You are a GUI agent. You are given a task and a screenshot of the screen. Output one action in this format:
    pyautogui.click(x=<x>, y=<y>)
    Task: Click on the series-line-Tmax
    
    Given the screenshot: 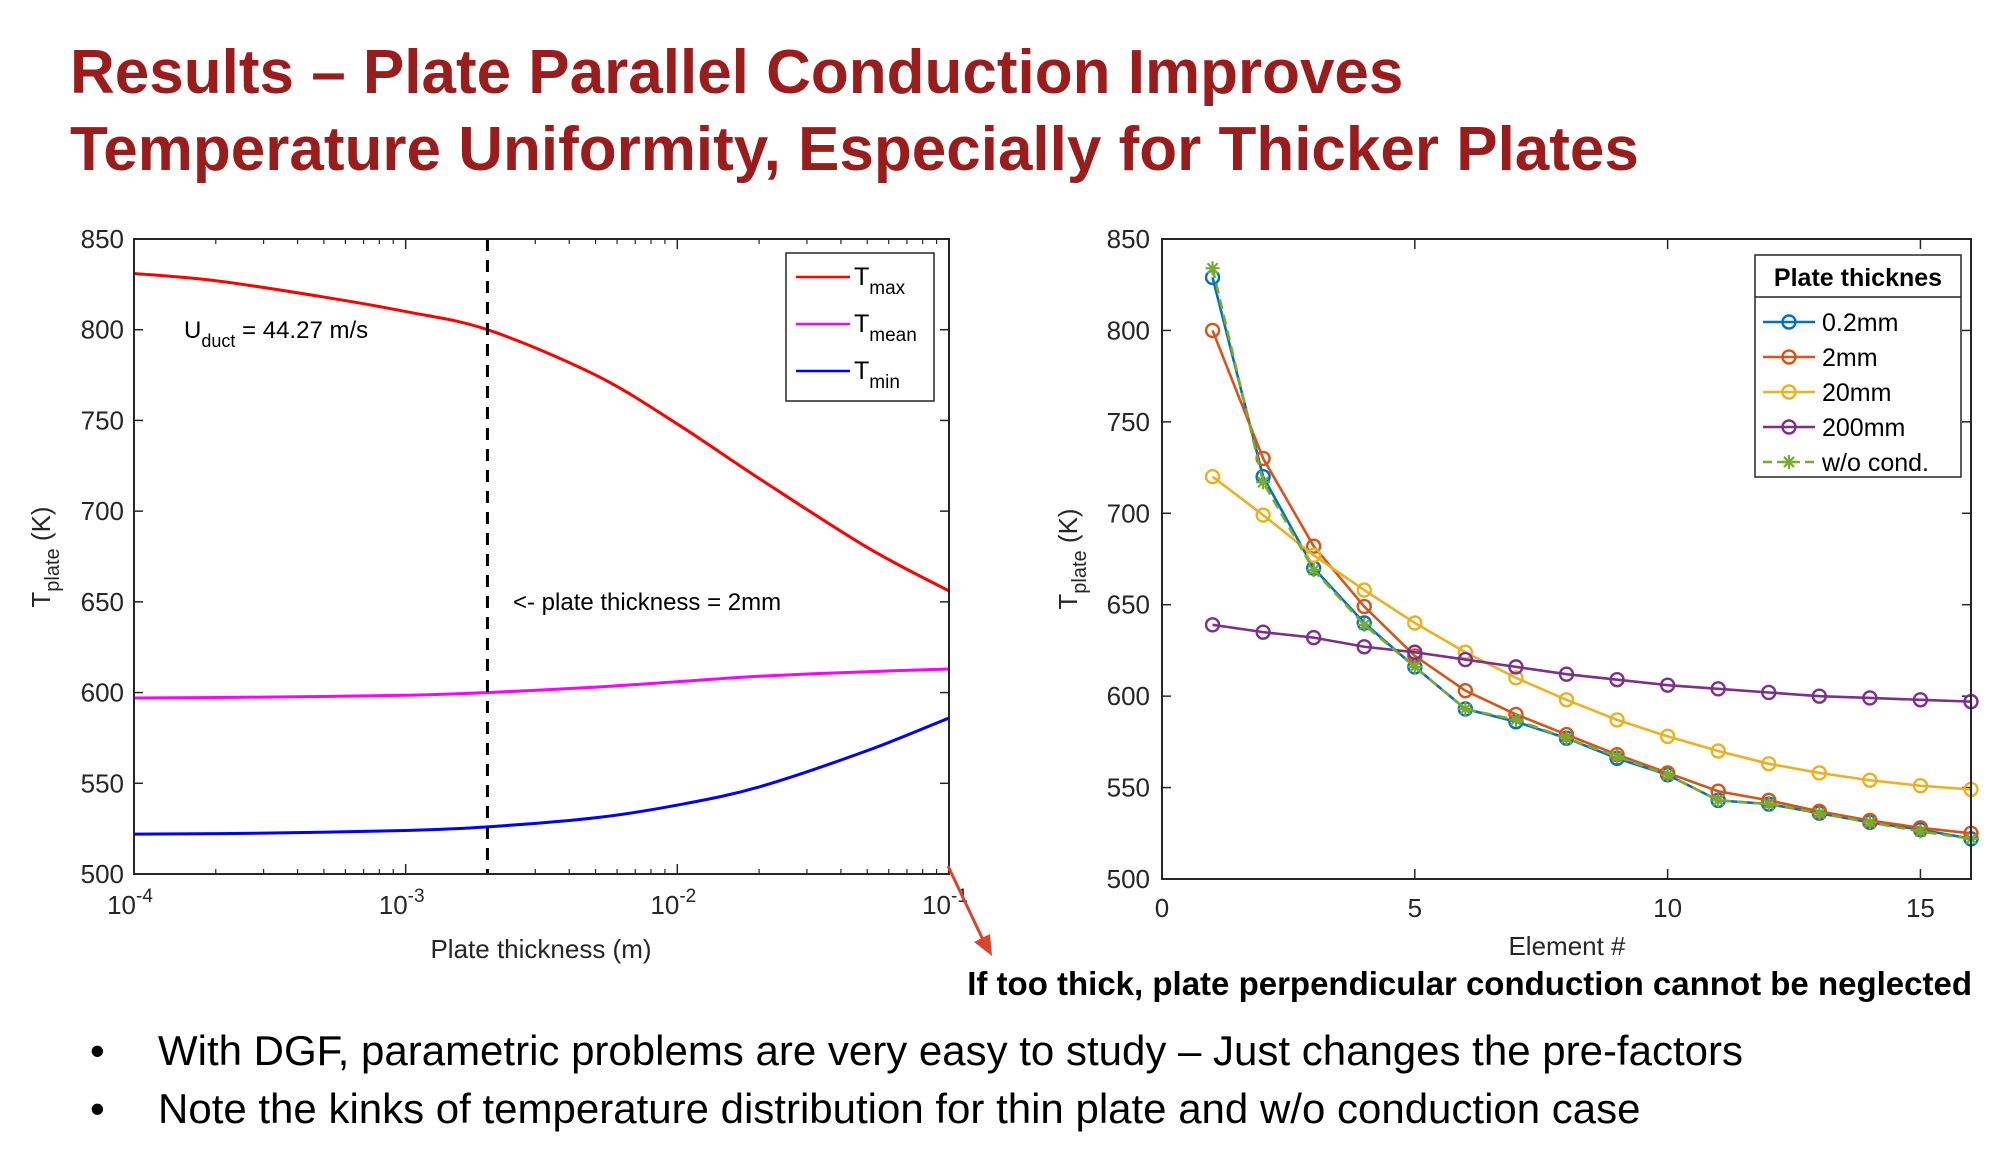 What is the action you would take?
    pyautogui.click(x=541, y=432)
    